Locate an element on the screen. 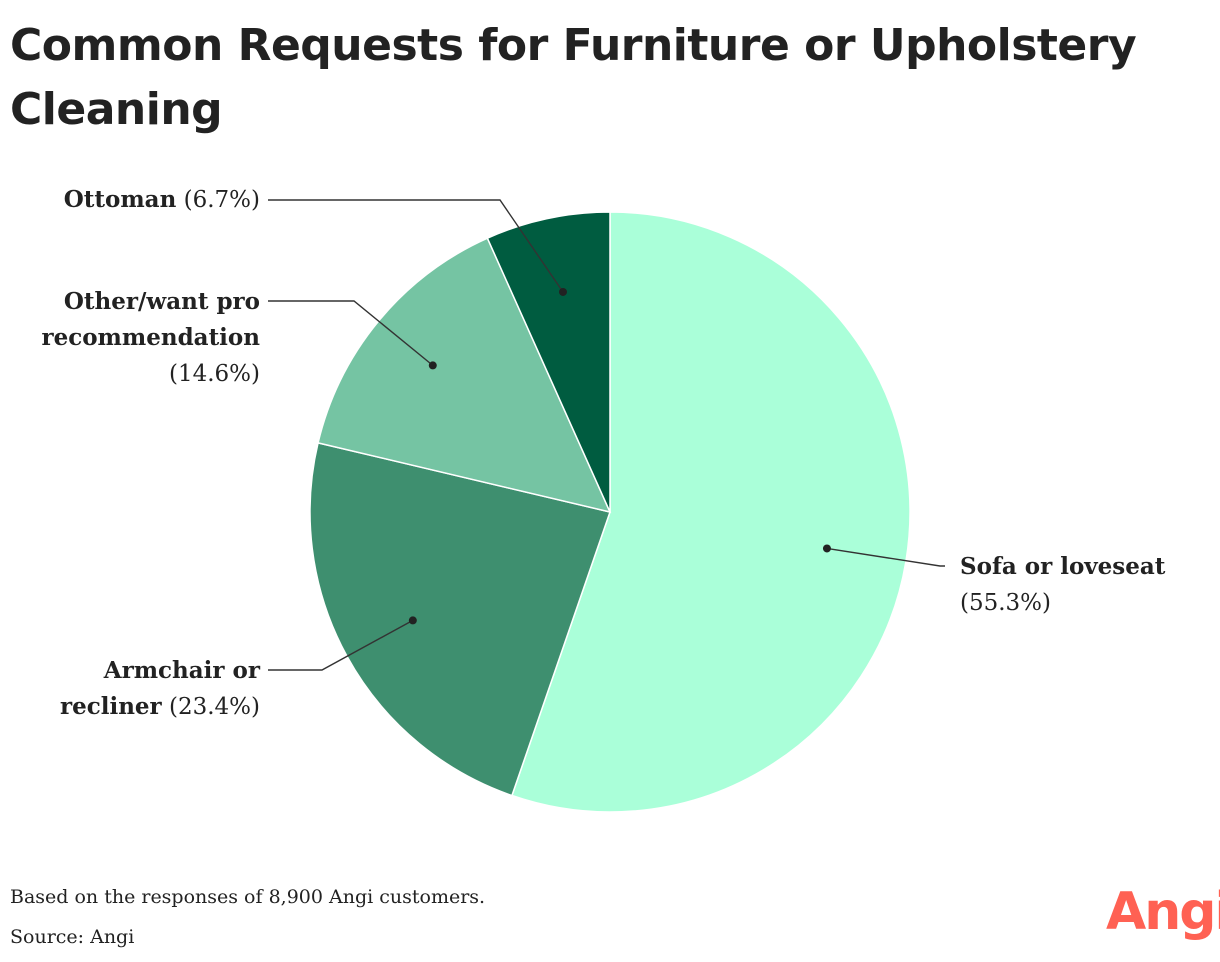  label-other-line2: recommendation is located at coordinates (150, 337).